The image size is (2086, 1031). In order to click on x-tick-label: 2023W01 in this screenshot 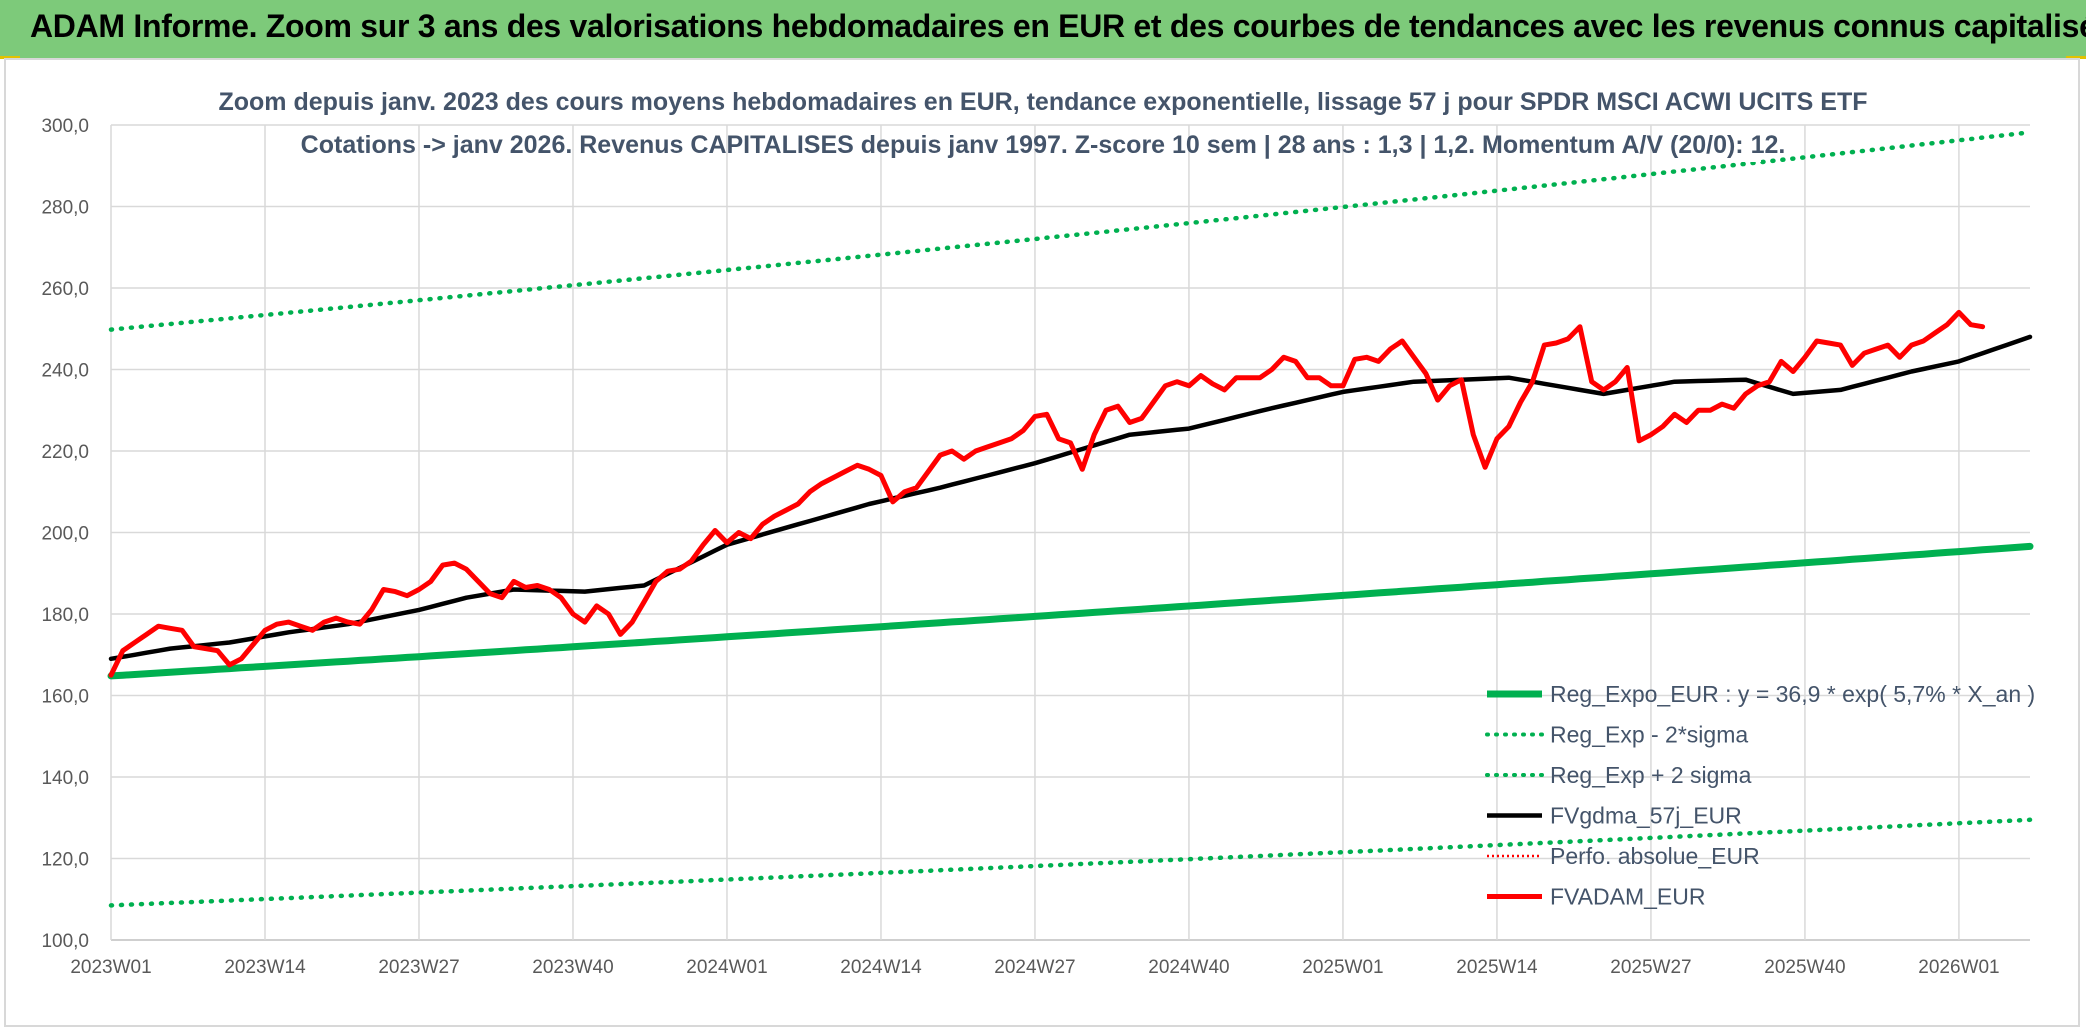, I will do `click(110, 967)`.